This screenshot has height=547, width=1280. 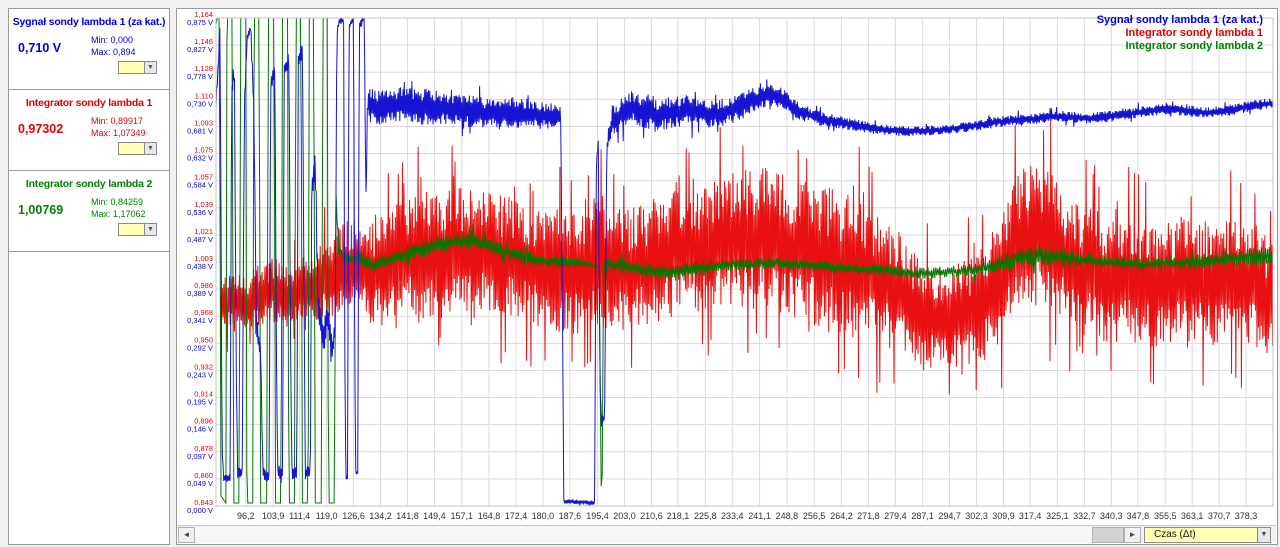 What do you see at coordinates (1057, 516) in the screenshot?
I see `svg-text: 325,1` at bounding box center [1057, 516].